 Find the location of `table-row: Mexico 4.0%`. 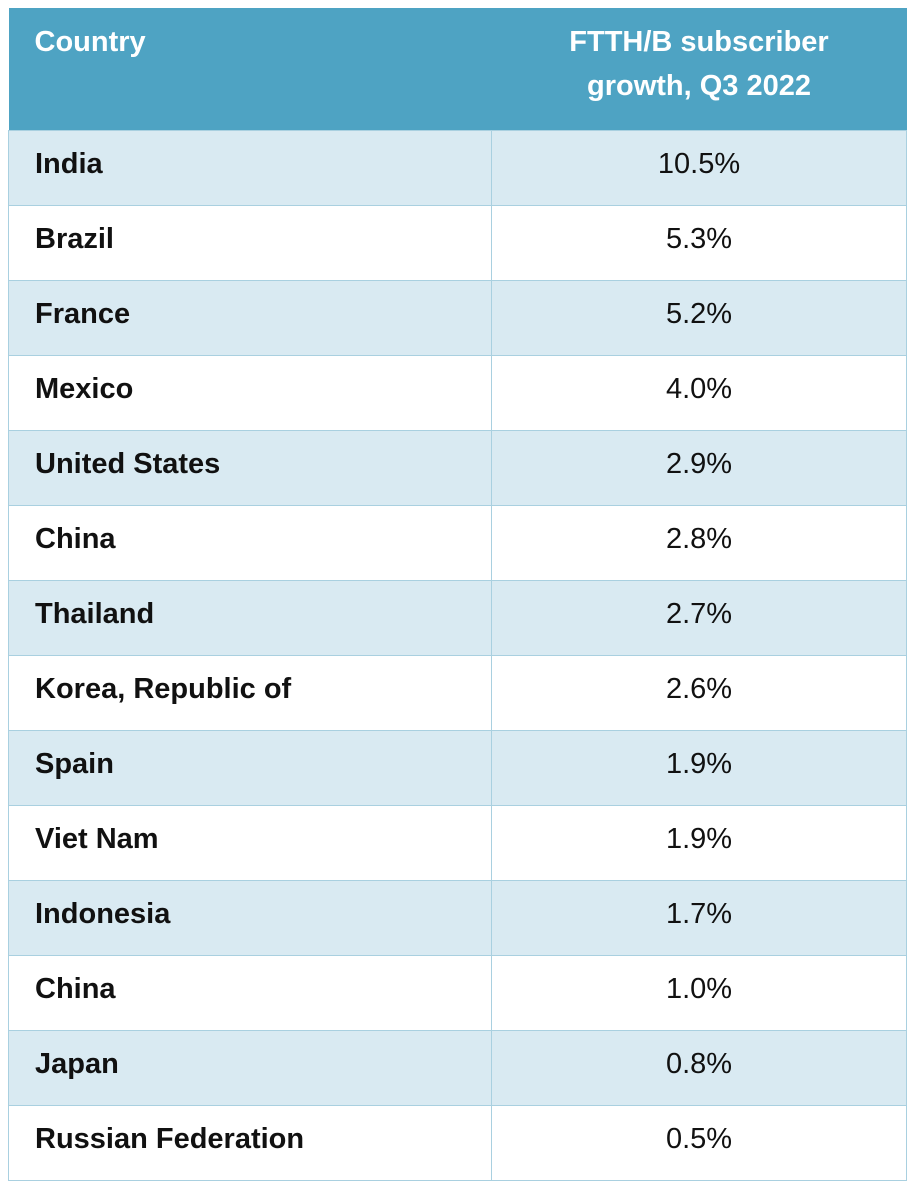

table-row: Mexico 4.0% is located at coordinates (457, 393).